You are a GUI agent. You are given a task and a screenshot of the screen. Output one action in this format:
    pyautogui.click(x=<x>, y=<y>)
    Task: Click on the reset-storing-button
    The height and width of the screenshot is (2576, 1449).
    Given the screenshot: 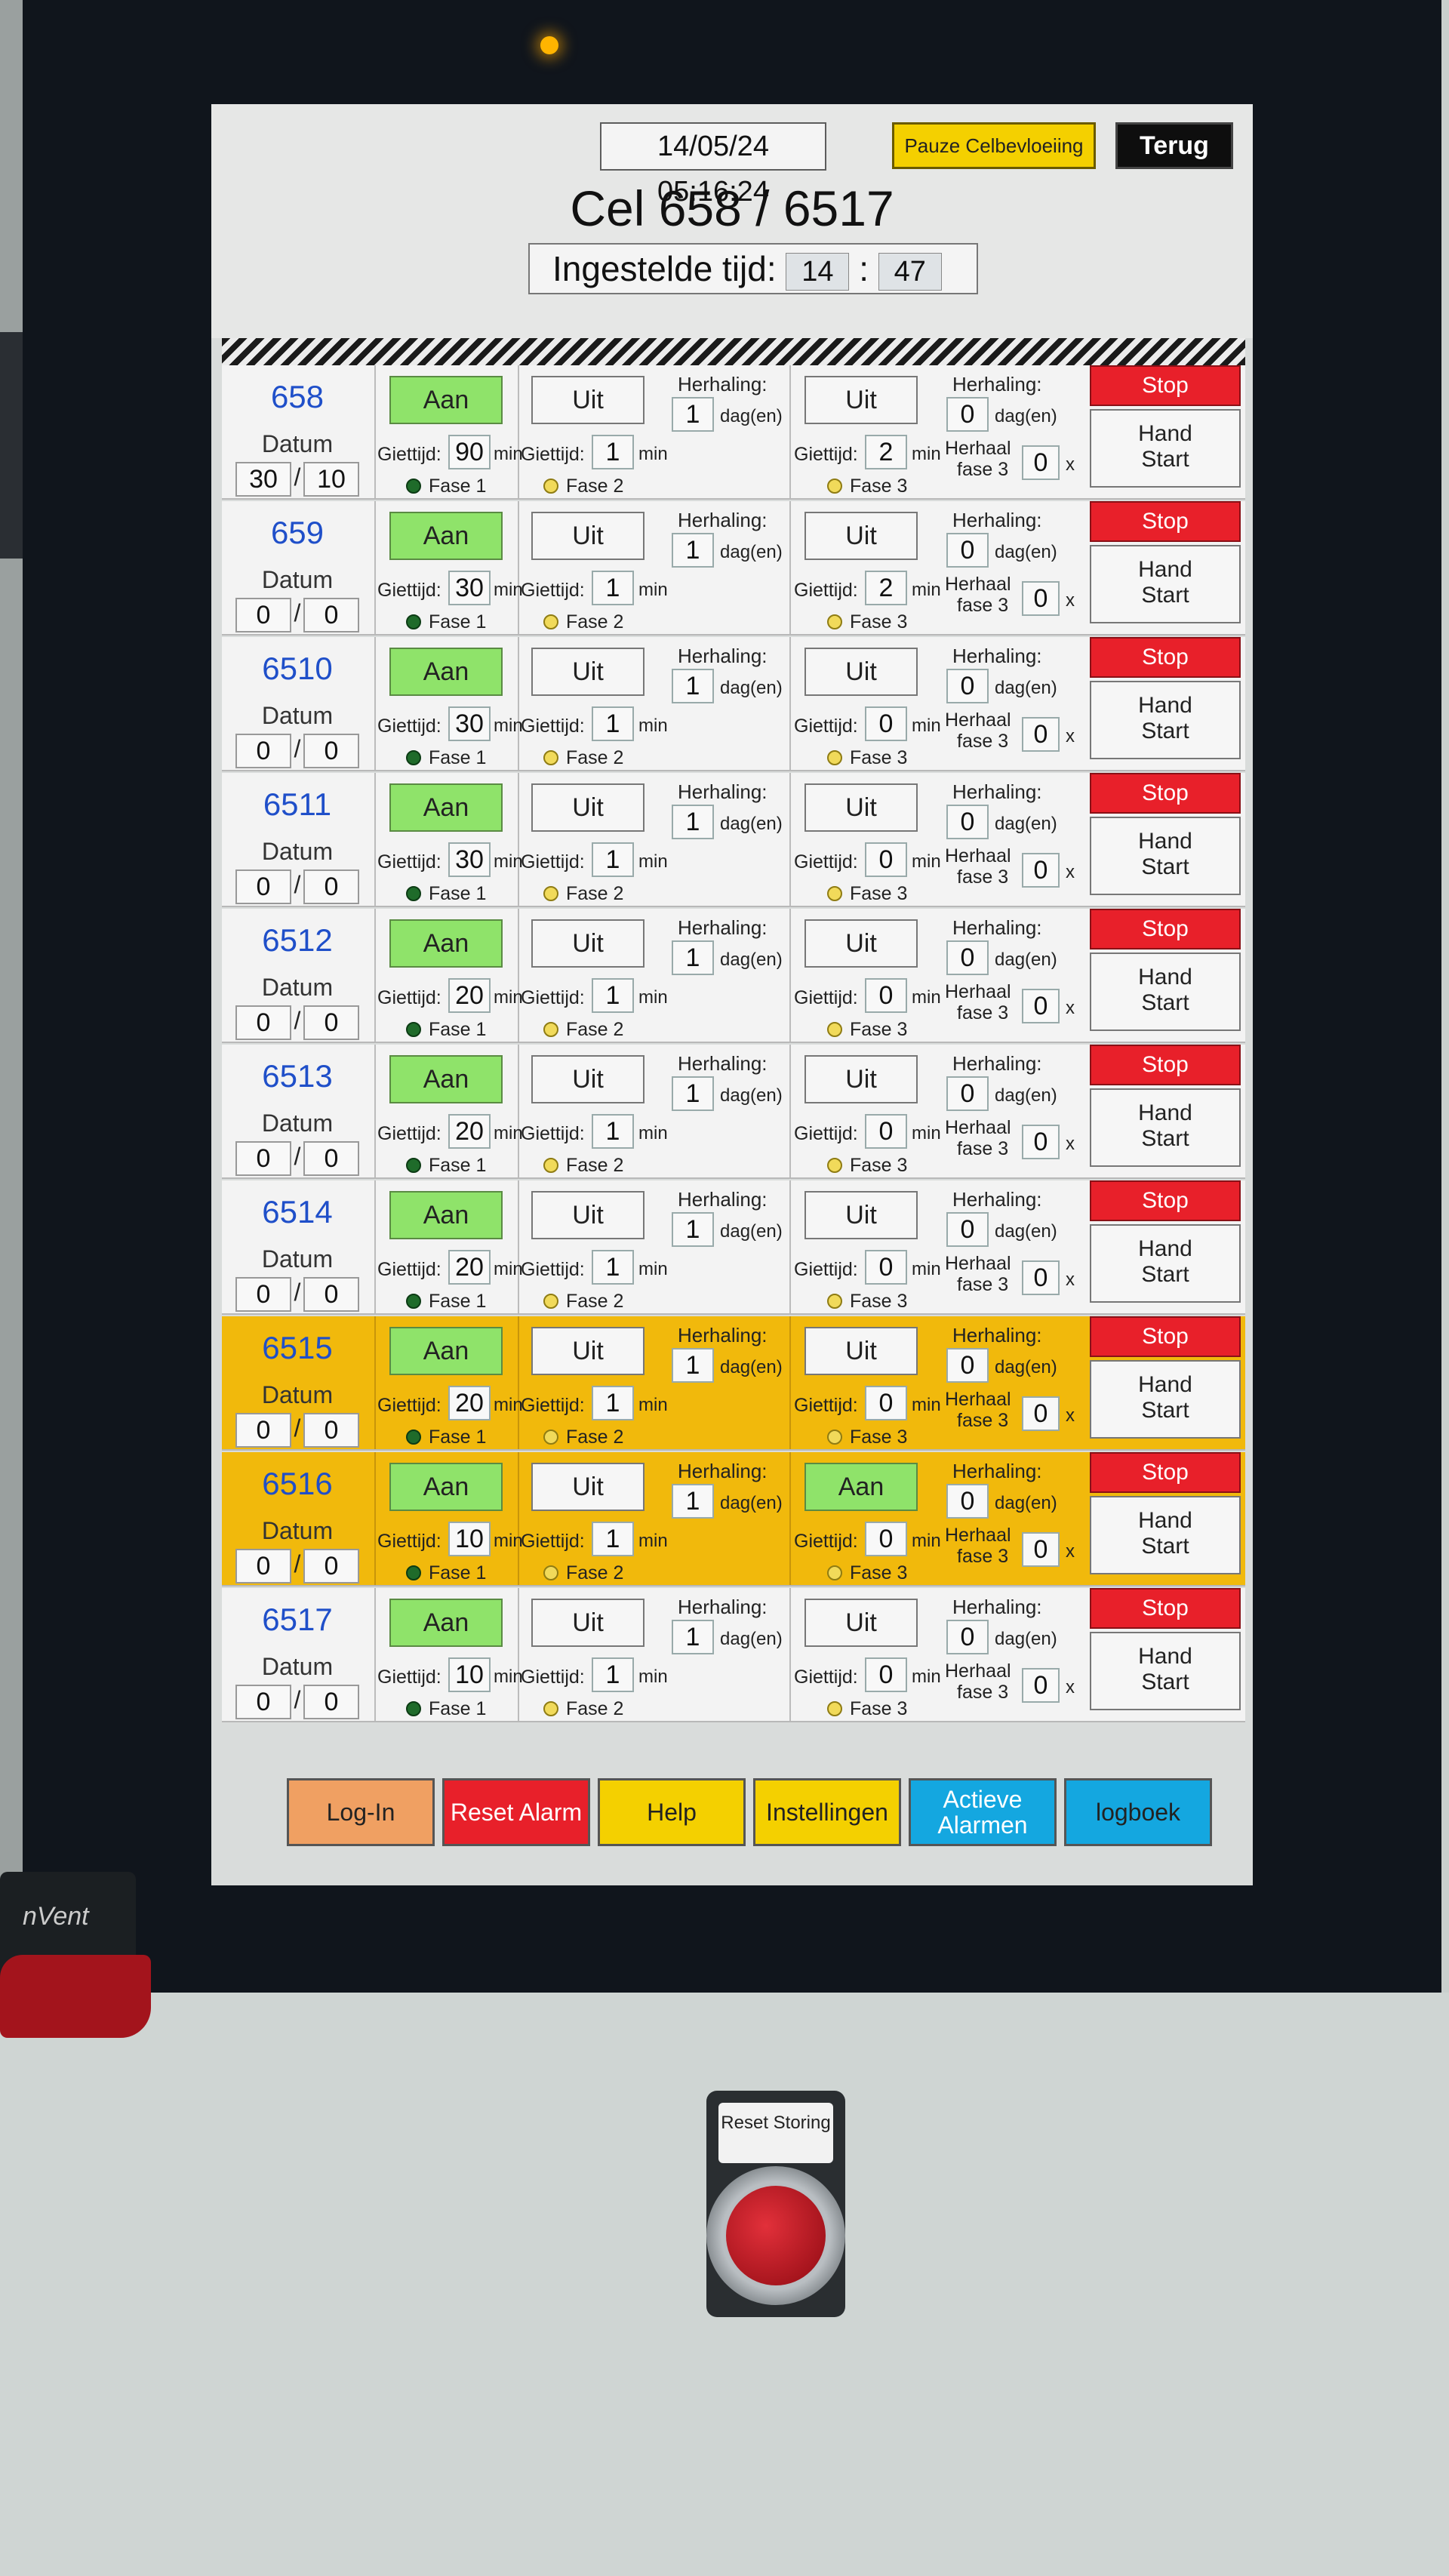 What is the action you would take?
    pyautogui.click(x=776, y=2235)
    